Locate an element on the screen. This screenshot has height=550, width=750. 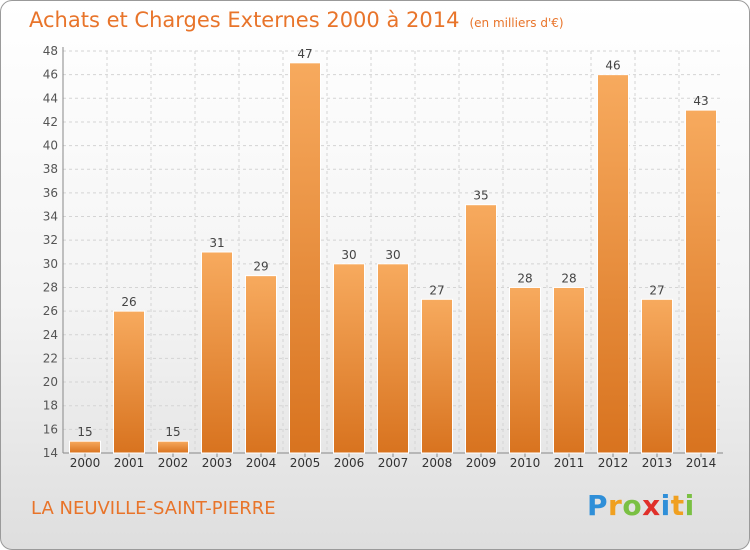
proxiti-logo: Proxiti is located at coordinates (641, 505).